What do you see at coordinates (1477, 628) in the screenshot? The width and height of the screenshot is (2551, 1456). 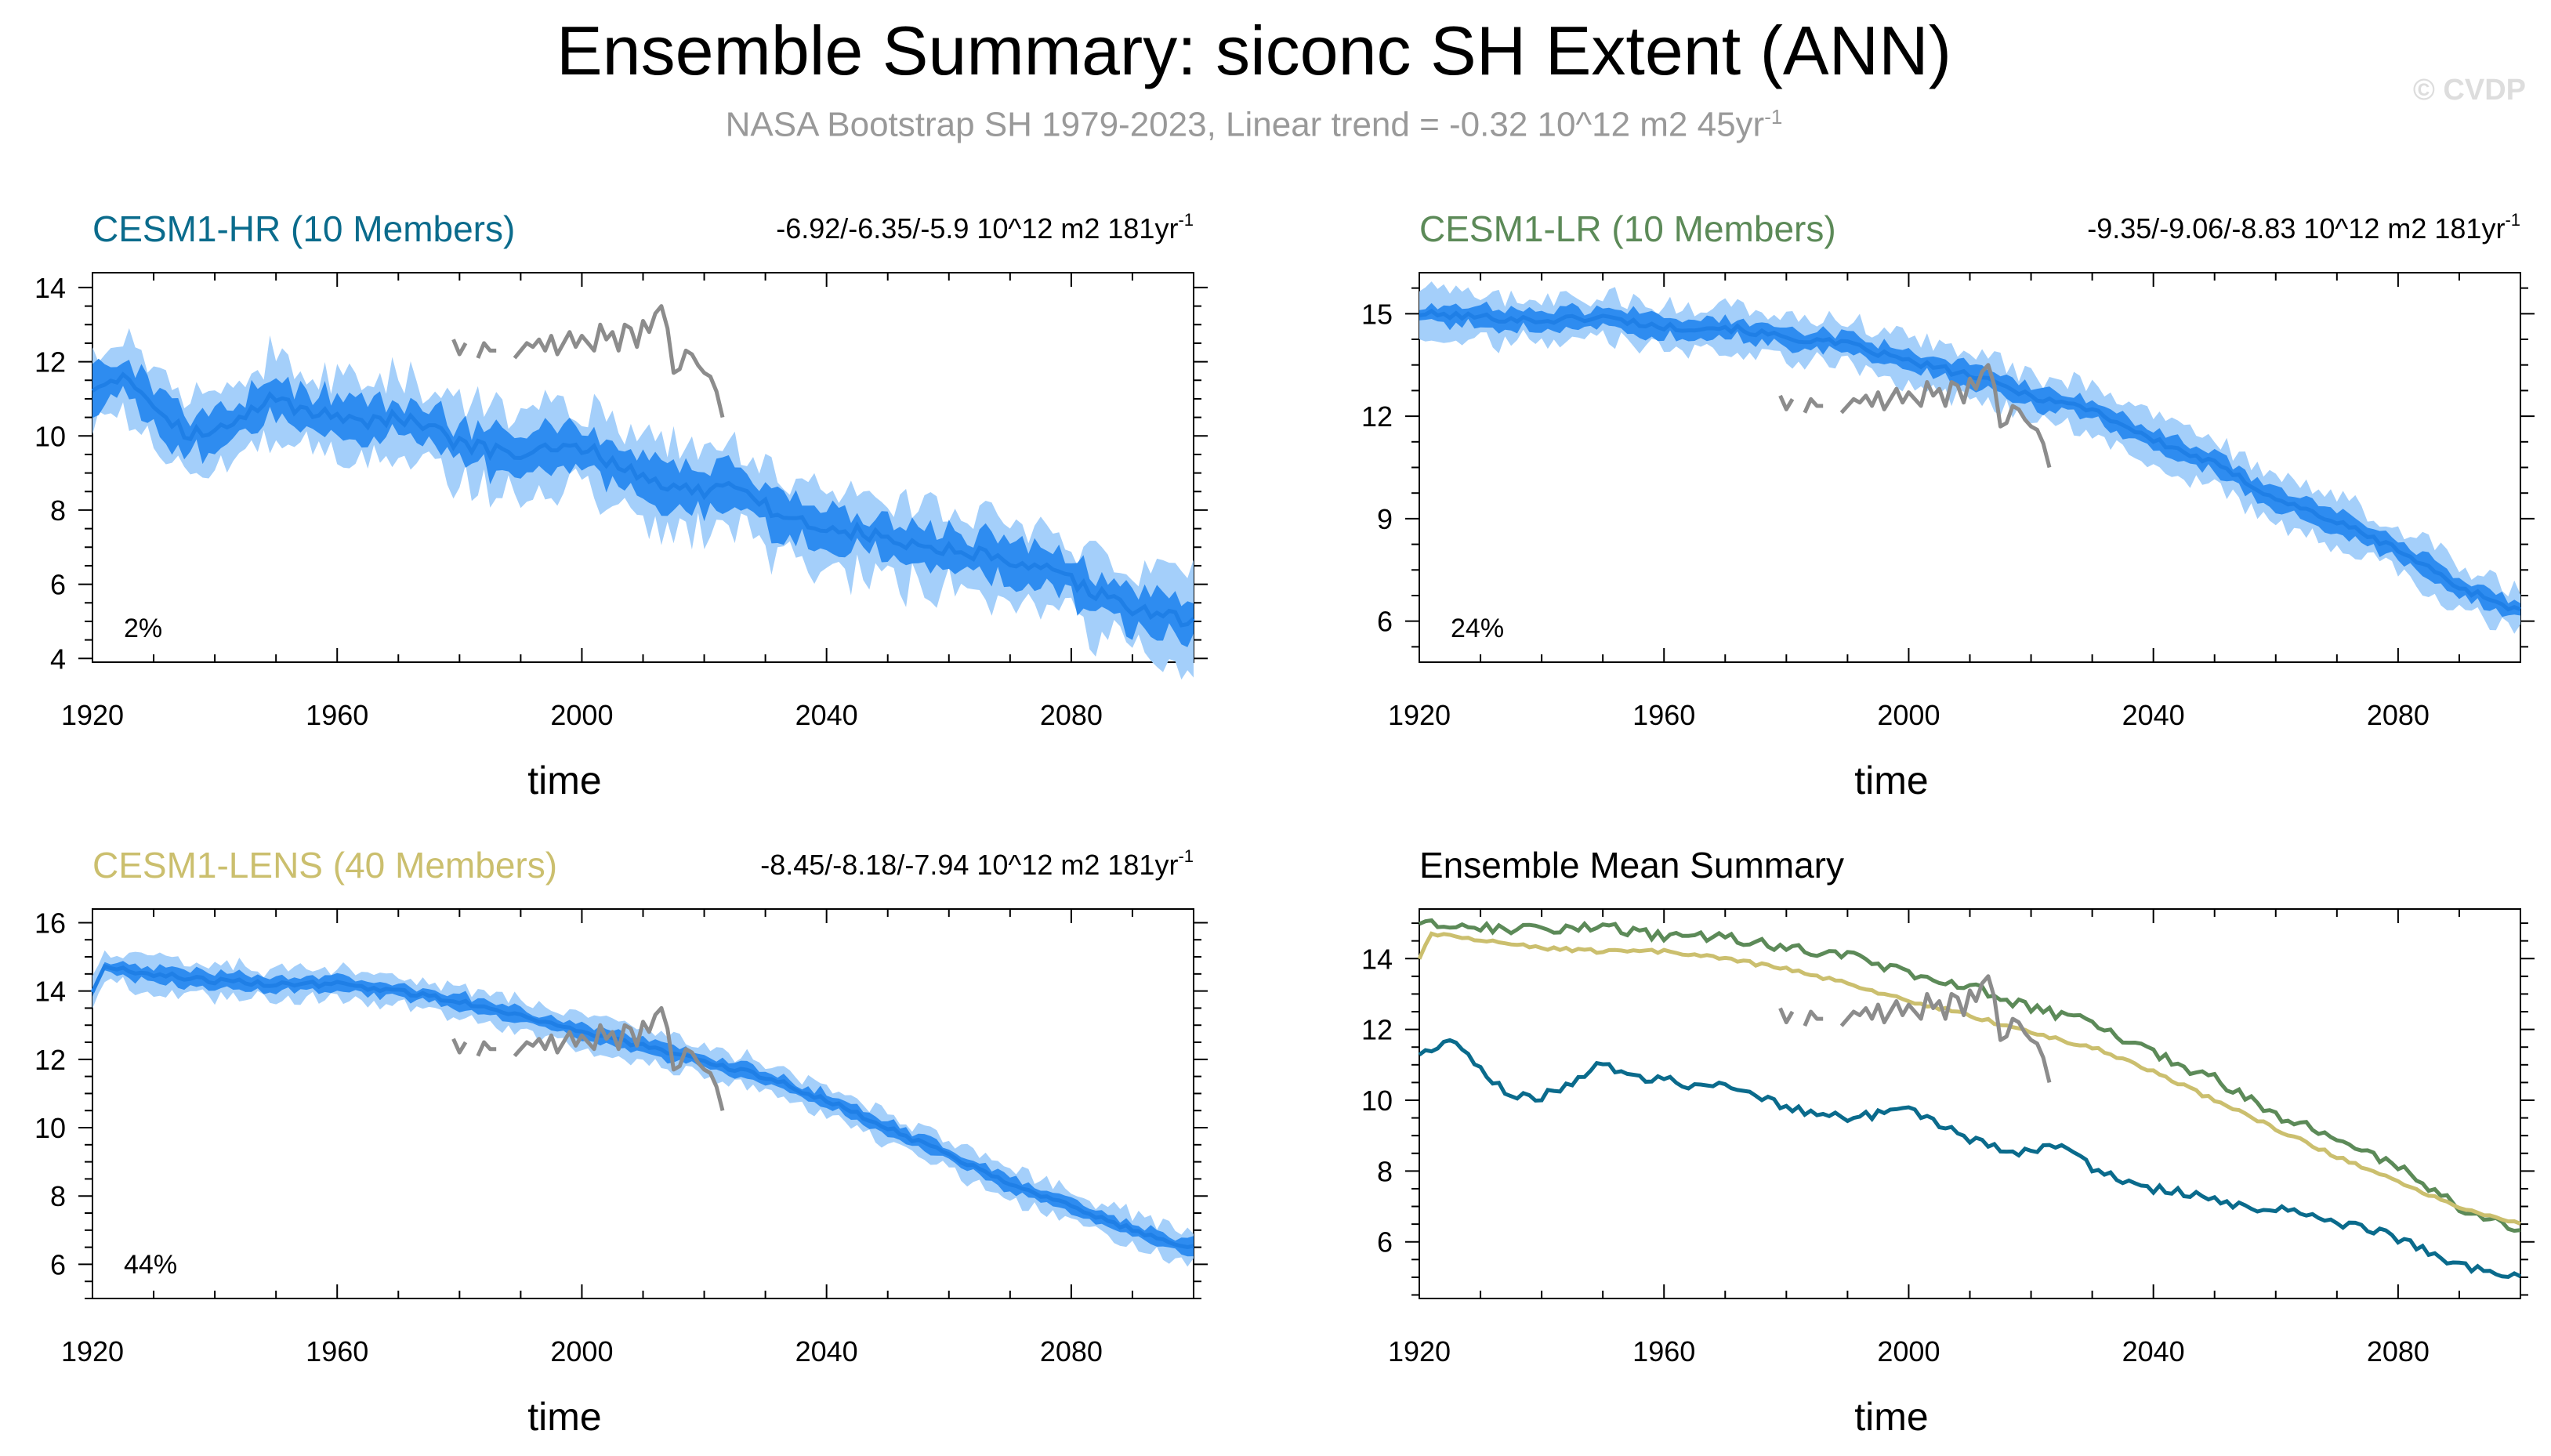 I see `percent-rank-label: 24%` at bounding box center [1477, 628].